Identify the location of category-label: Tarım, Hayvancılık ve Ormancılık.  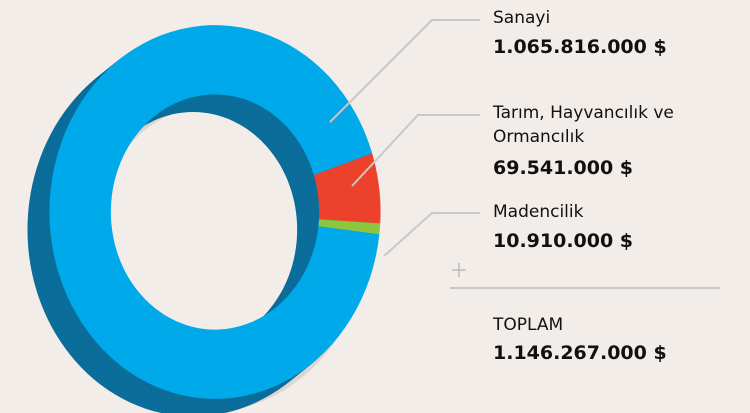
(583, 125).